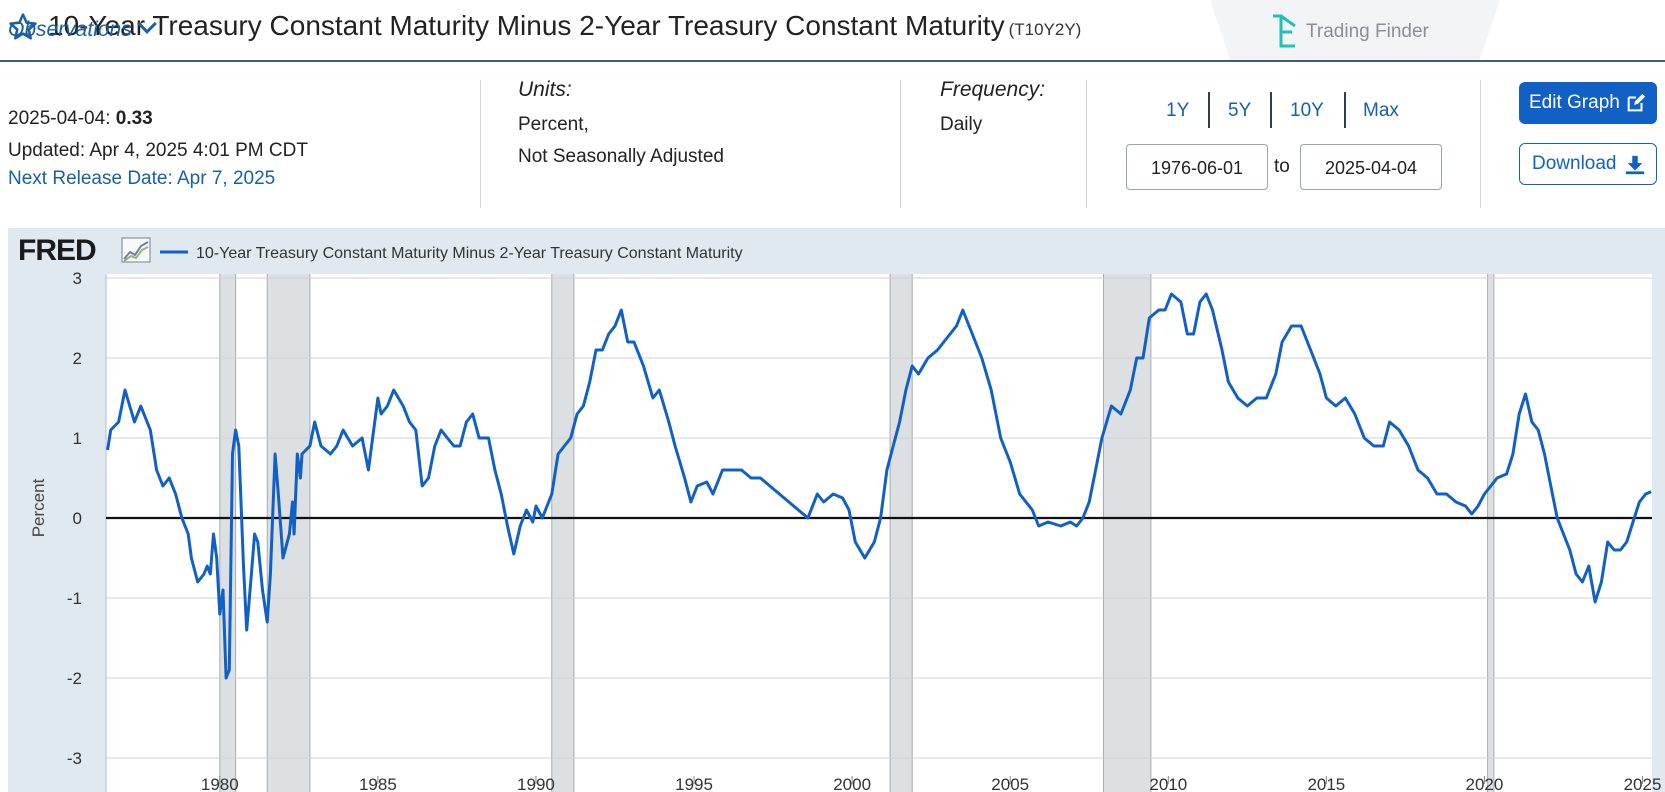 This screenshot has height=792, width=1665. I want to click on star-icon, so click(23, 27).